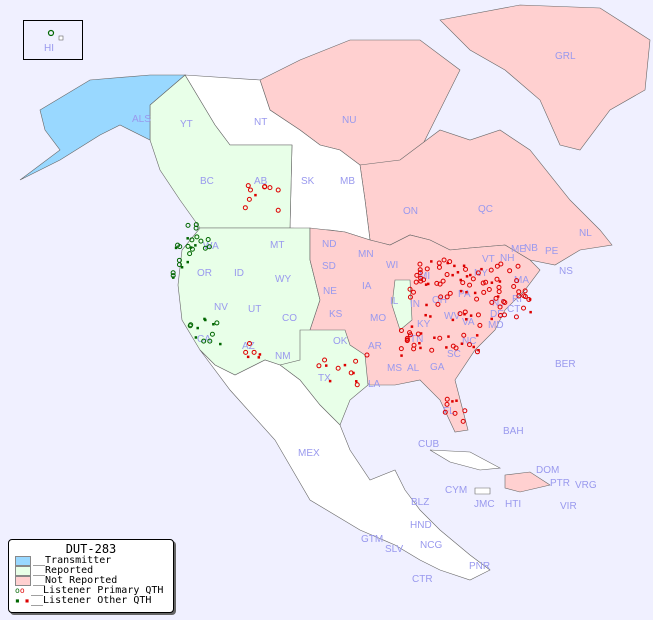 The image size is (653, 620). I want to click on label-az: AZ, so click(248, 346).